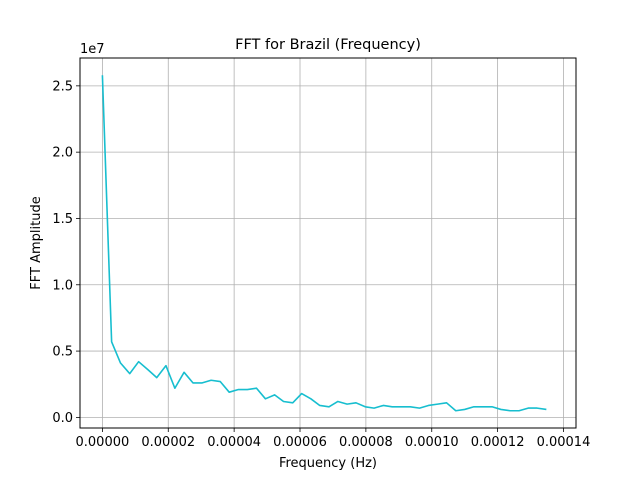 The image size is (640, 480). I want to click on x-tick-label: 0.00000, so click(103, 442).